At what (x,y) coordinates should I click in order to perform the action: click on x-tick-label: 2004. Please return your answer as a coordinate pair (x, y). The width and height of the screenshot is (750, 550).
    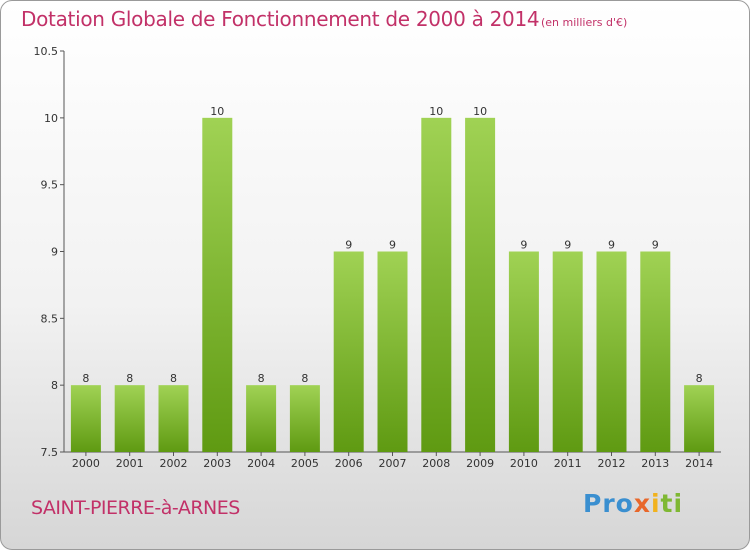
    Looking at the image, I should click on (261, 463).